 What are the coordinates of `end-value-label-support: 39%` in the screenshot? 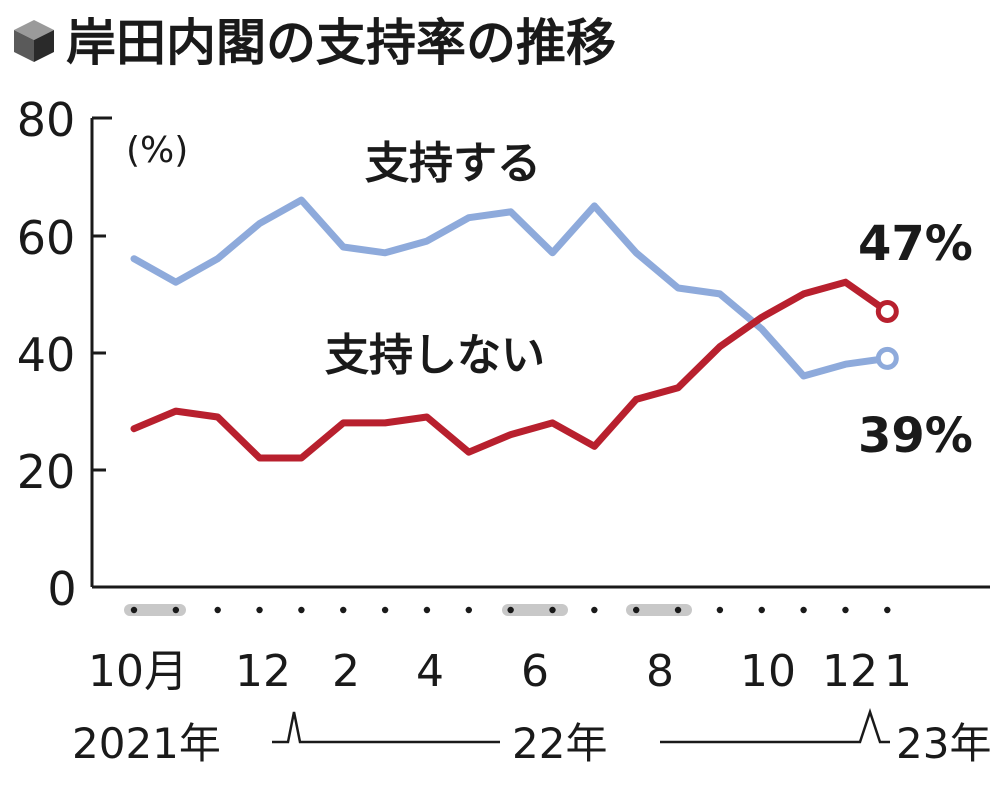 It's located at (915, 436).